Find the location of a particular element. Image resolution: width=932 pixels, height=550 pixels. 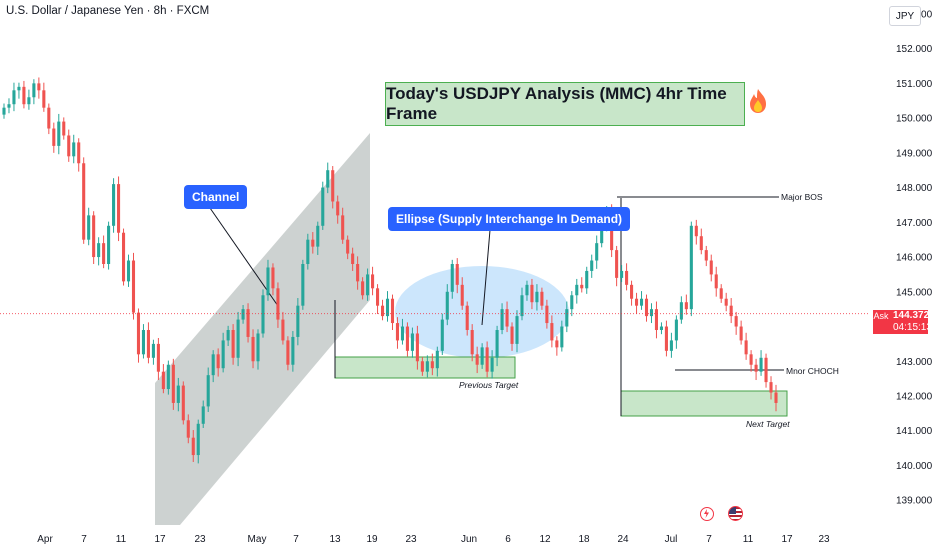

x-tick-label: 11 is located at coordinates (748, 539).